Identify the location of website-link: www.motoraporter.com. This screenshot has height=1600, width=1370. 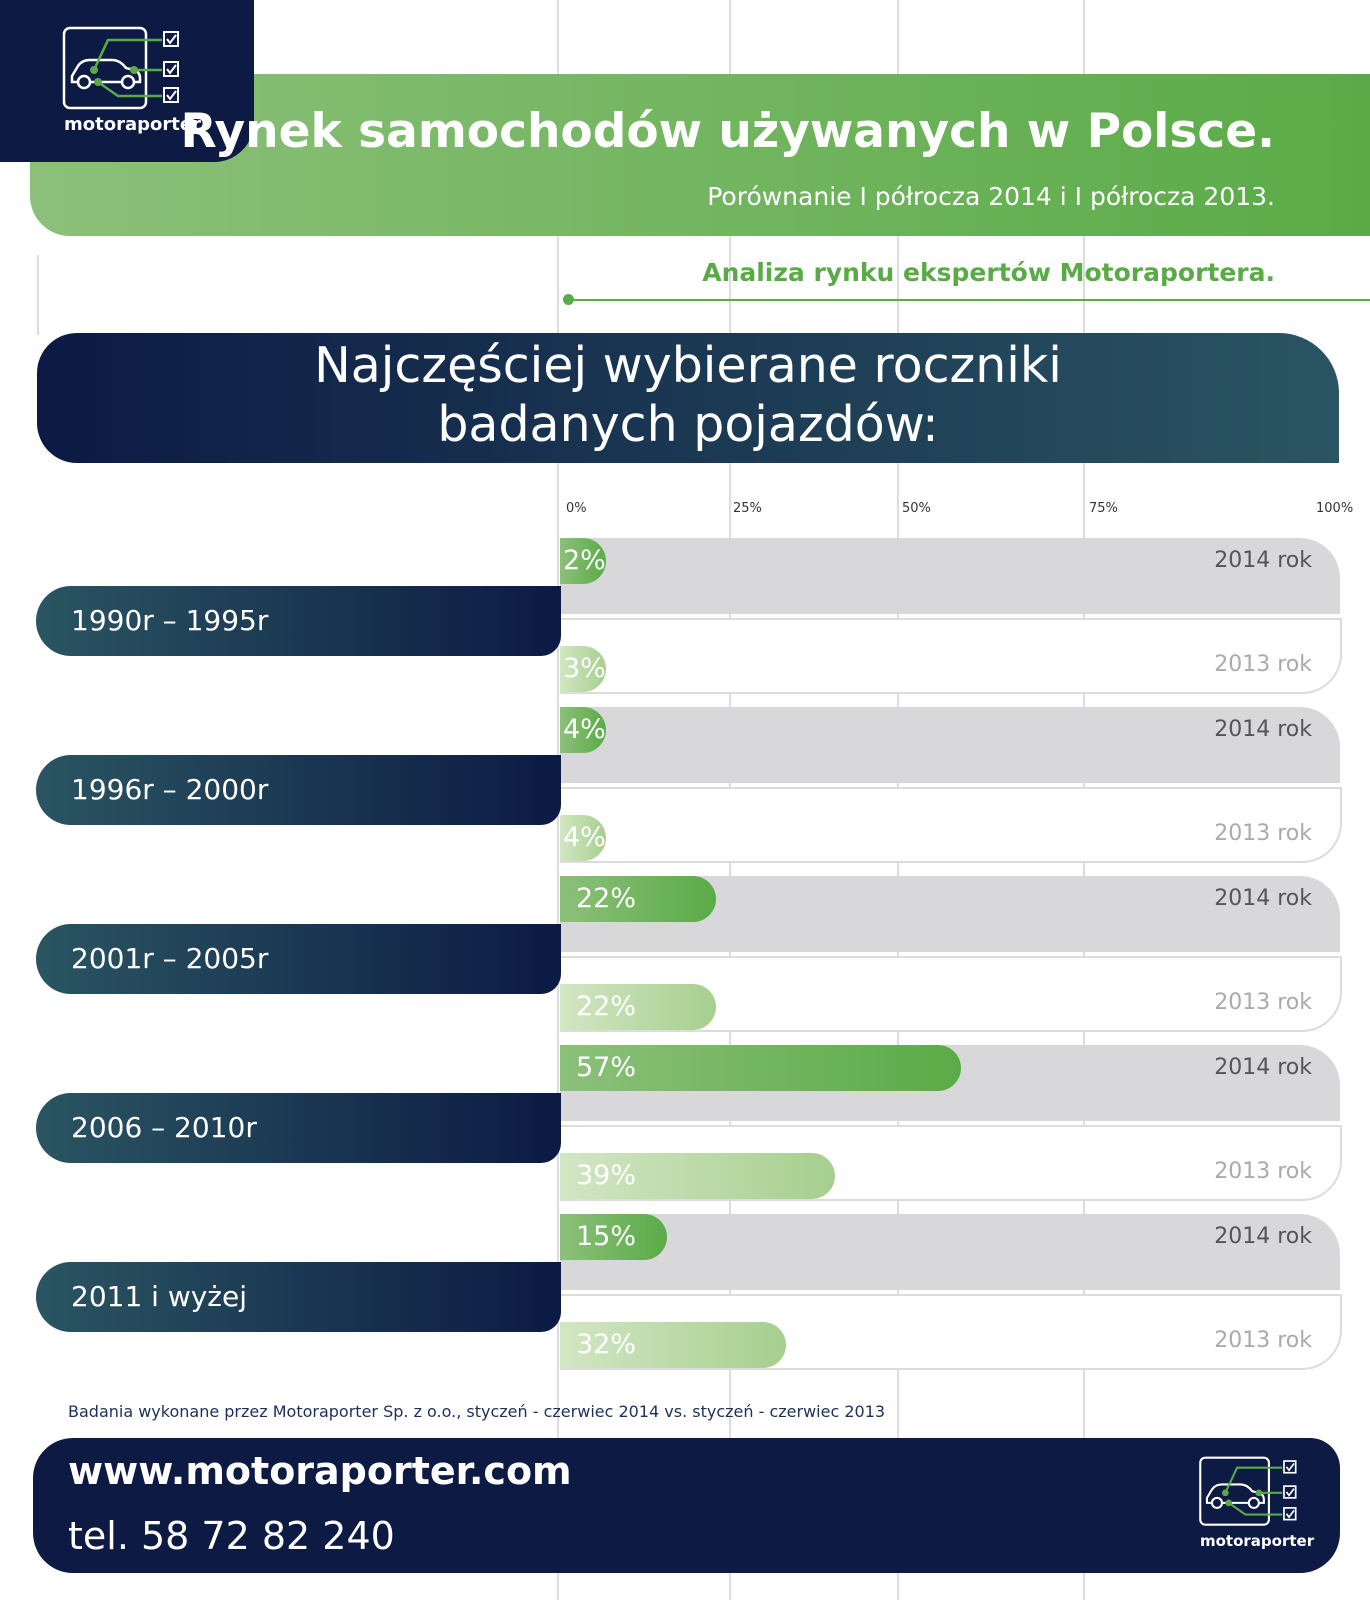
(320, 1471).